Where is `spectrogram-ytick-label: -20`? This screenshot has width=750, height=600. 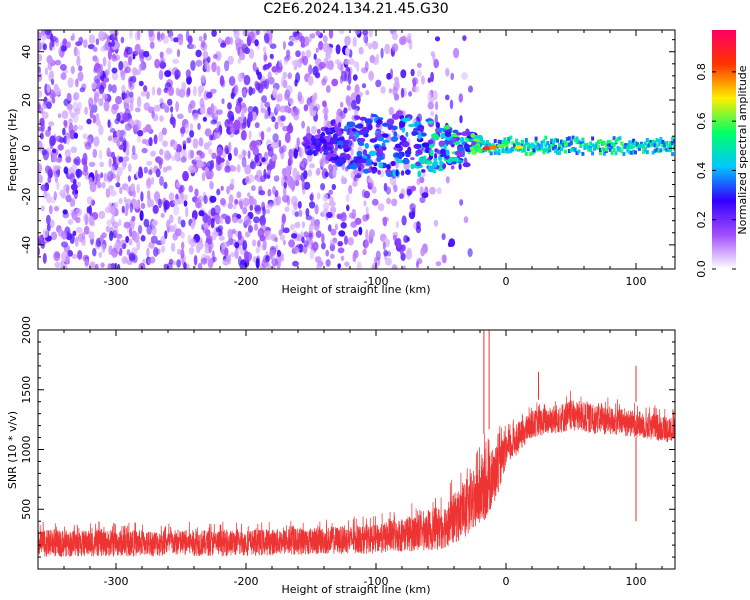 spectrogram-ytick-label: -20 is located at coordinates (26, 197).